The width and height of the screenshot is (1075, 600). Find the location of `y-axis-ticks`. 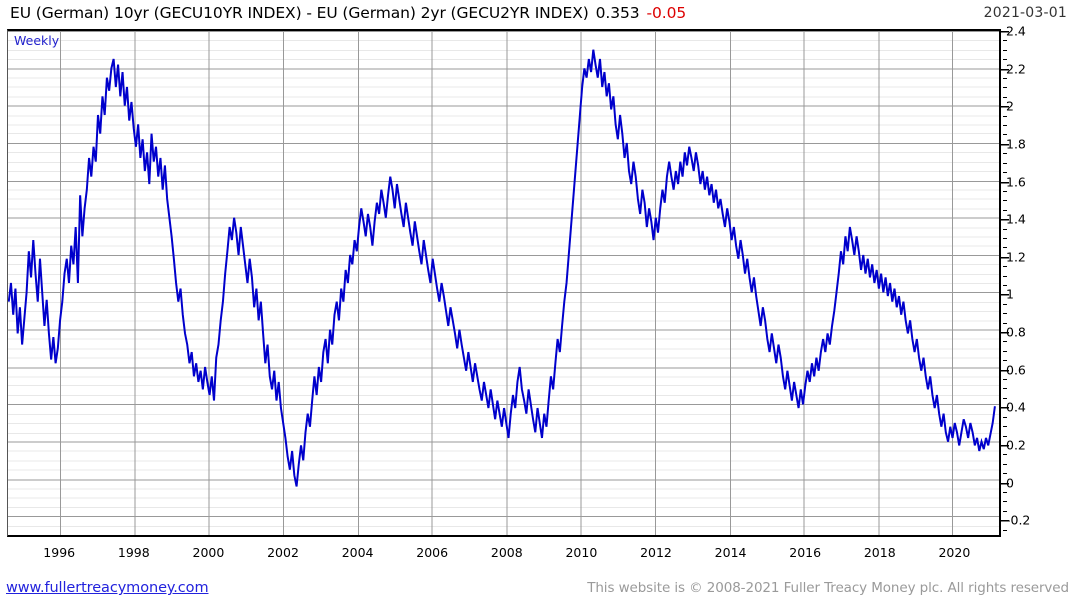

y-axis-ticks is located at coordinates (1005, 280).